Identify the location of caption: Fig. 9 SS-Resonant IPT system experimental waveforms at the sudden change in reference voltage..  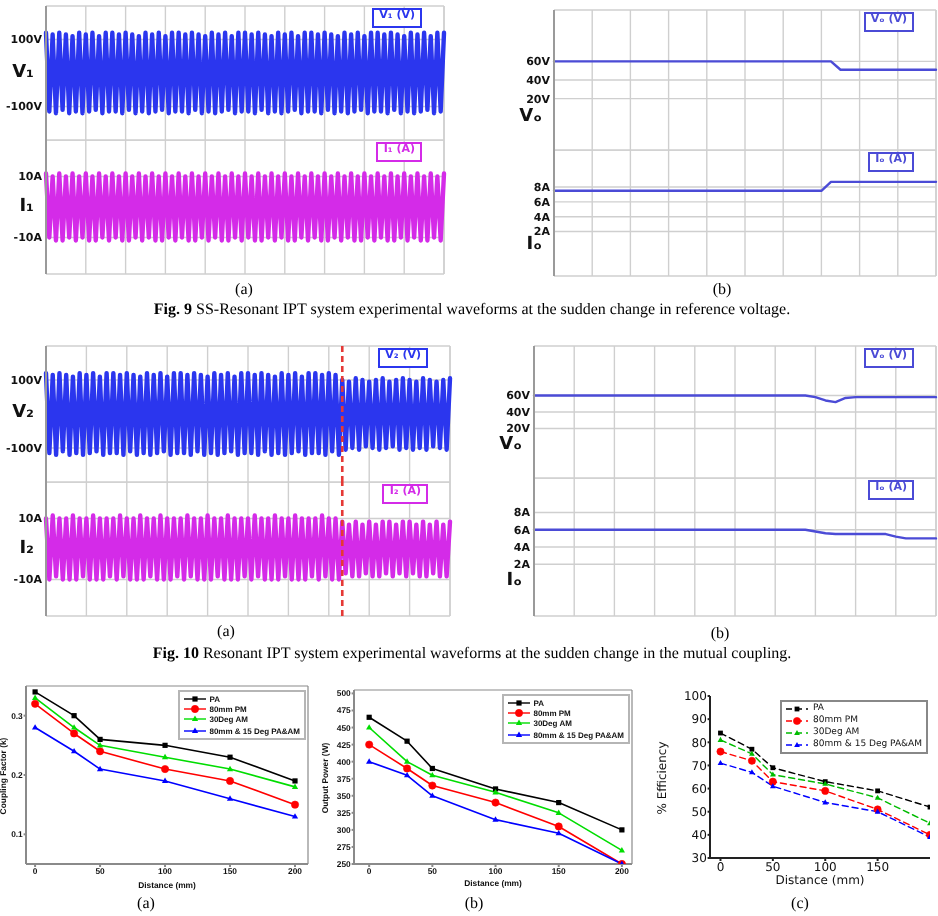
(472, 309).